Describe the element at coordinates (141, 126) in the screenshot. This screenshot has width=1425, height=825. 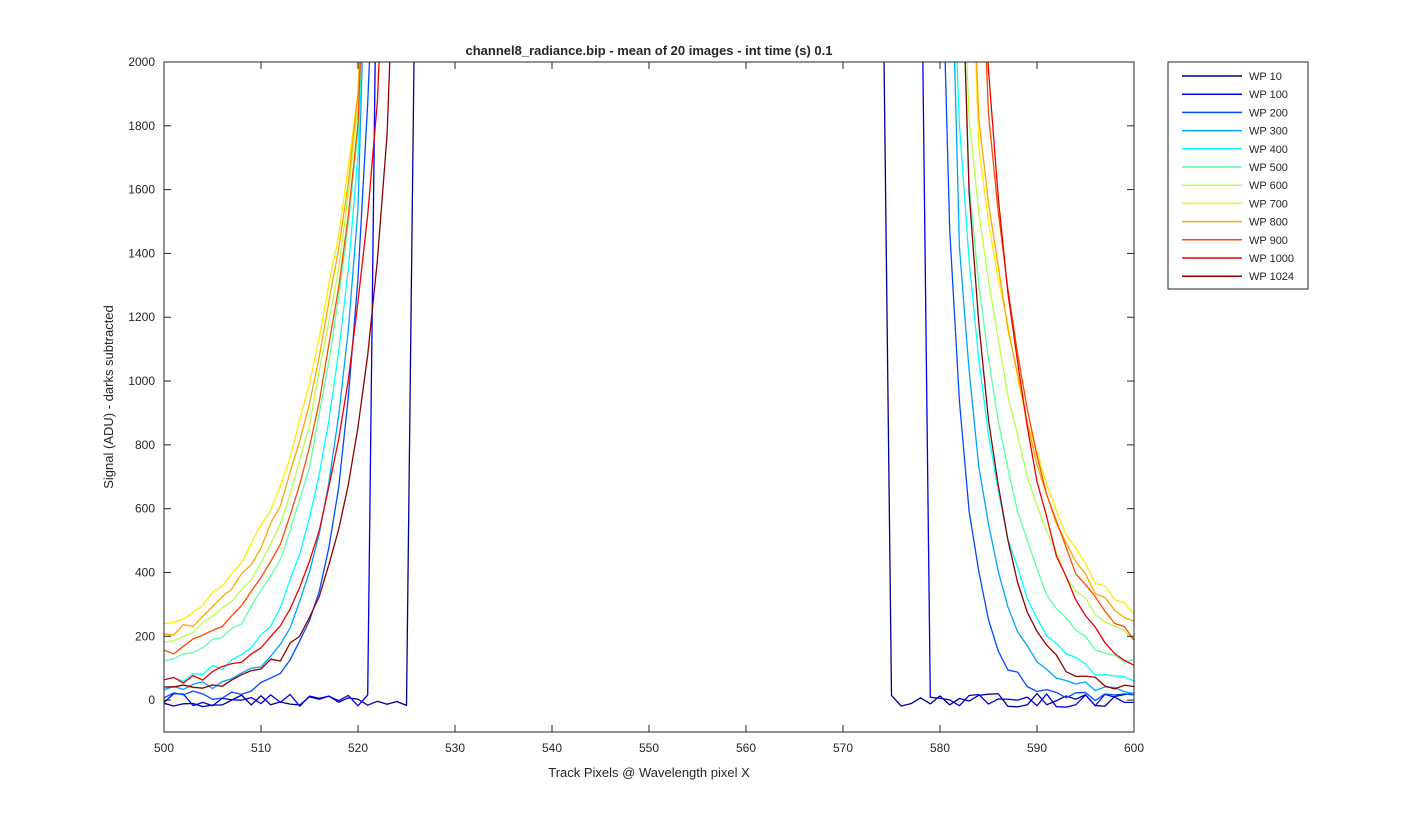
I see `y-tick-label: 1800` at that location.